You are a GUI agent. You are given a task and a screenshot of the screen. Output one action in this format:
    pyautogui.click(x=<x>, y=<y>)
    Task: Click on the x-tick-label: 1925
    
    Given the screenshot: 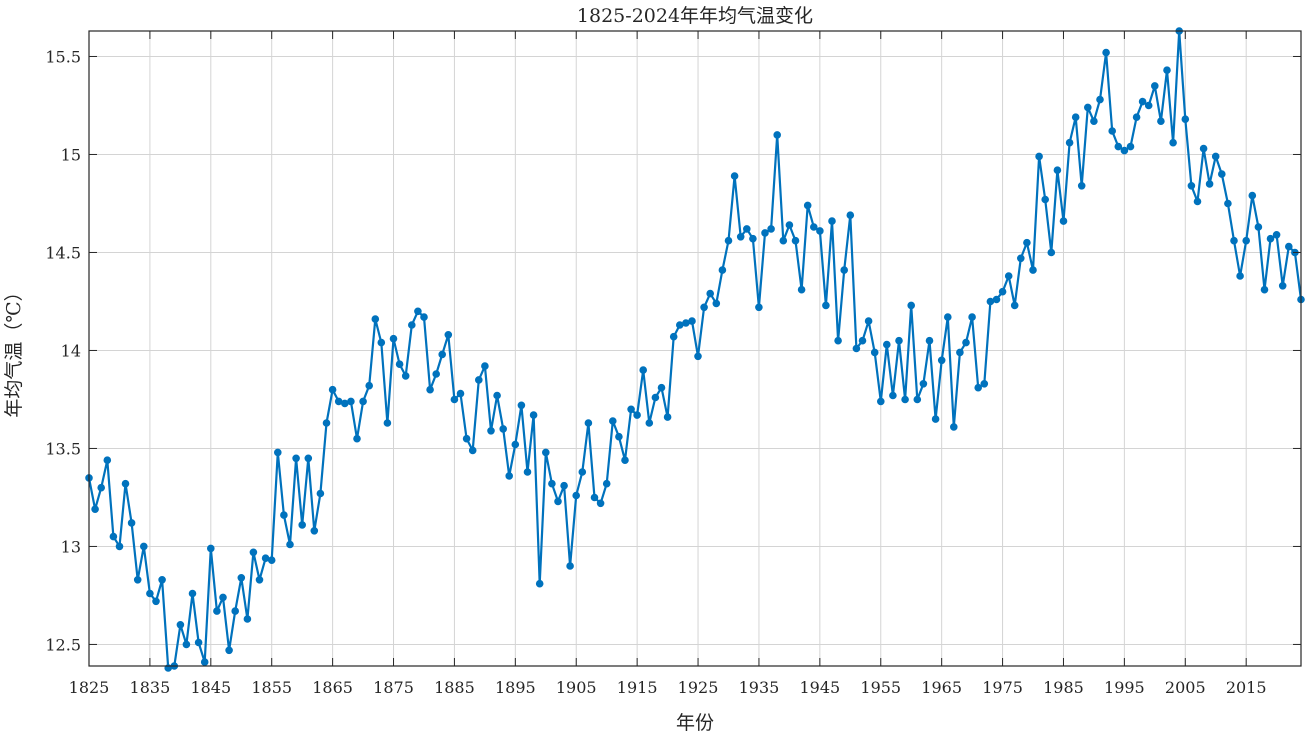 What is the action you would take?
    pyautogui.click(x=698, y=687)
    